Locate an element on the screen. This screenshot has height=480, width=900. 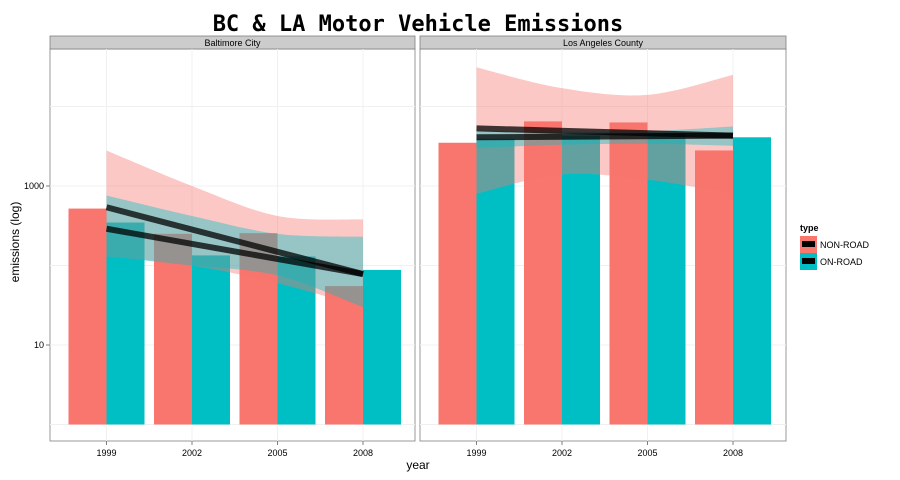
strip-label: Los Angeles County is located at coordinates (603, 43).